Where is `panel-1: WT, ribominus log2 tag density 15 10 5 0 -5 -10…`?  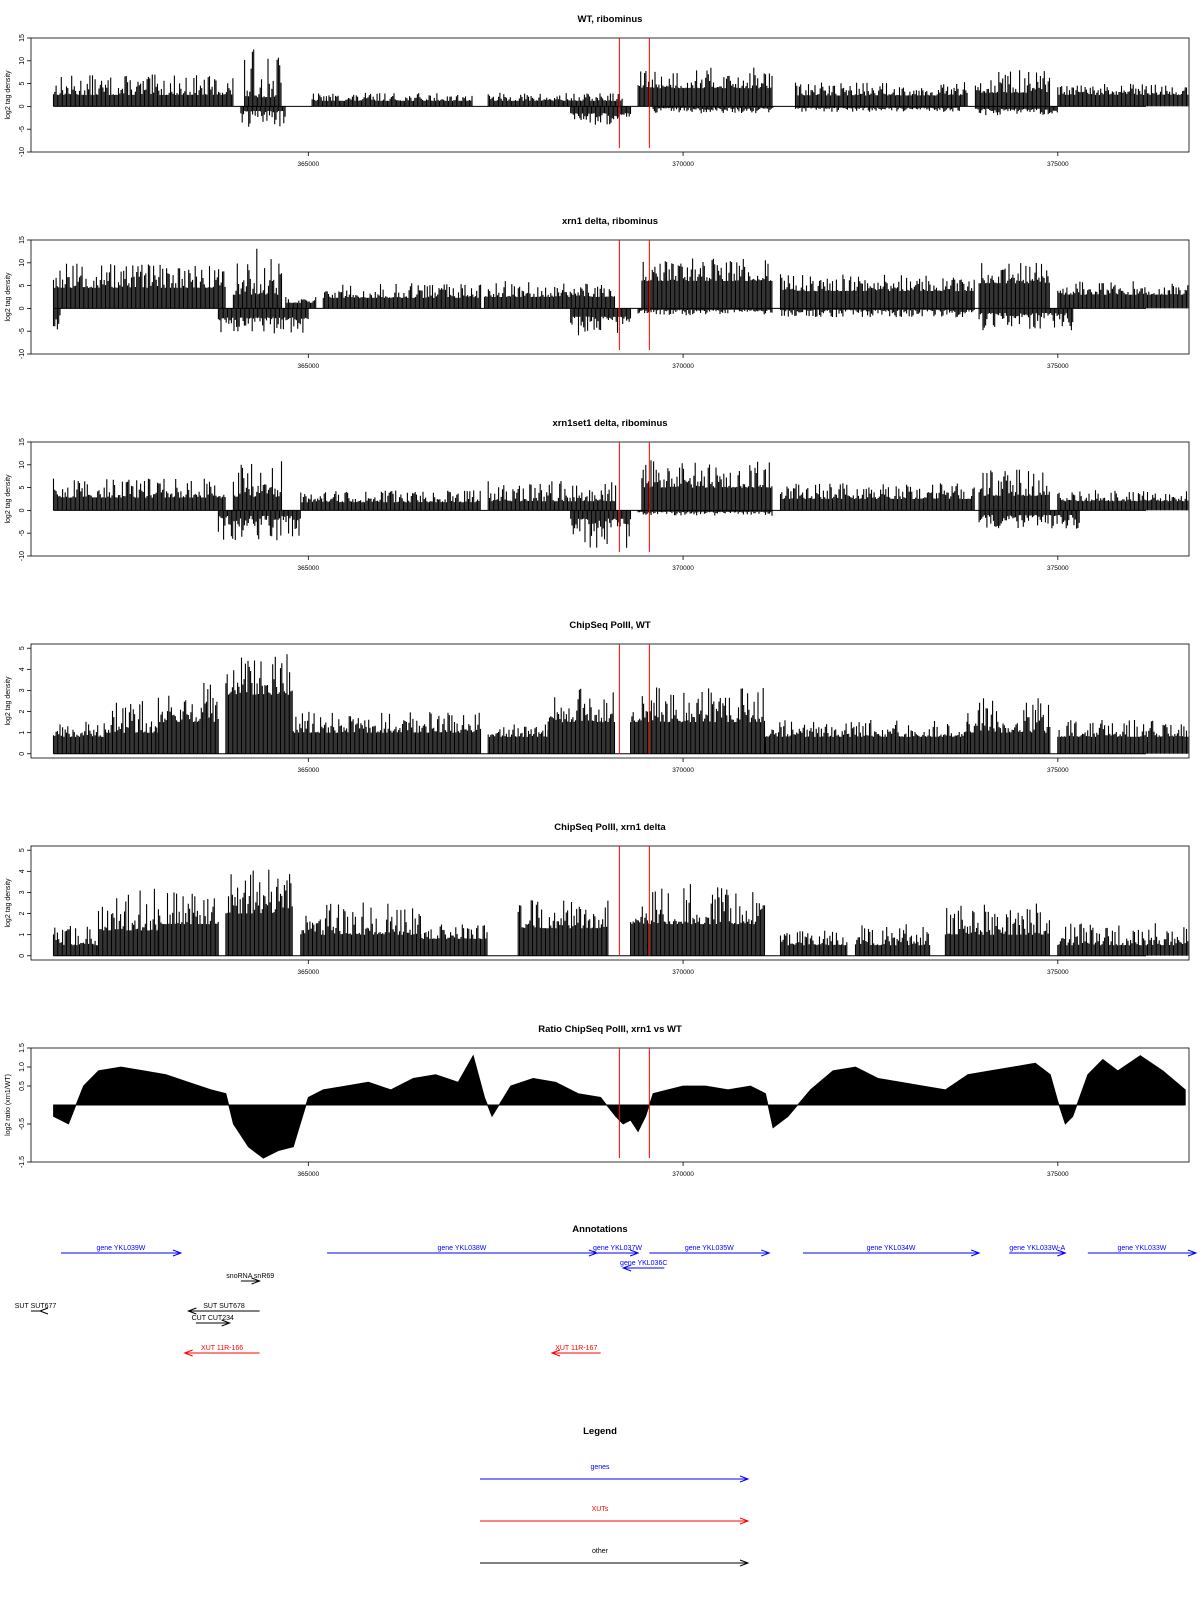 panel-1: WT, ribominus log2 tag density 15 10 5 0 -5 -10… is located at coordinates (597, 91).